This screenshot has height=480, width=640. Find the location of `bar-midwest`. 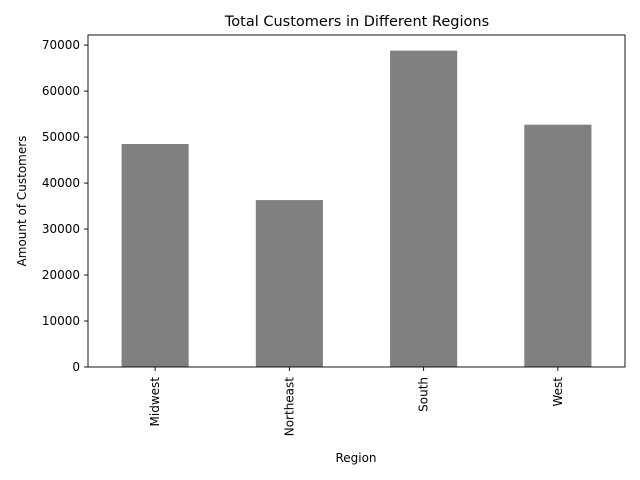

bar-midwest is located at coordinates (155, 255).